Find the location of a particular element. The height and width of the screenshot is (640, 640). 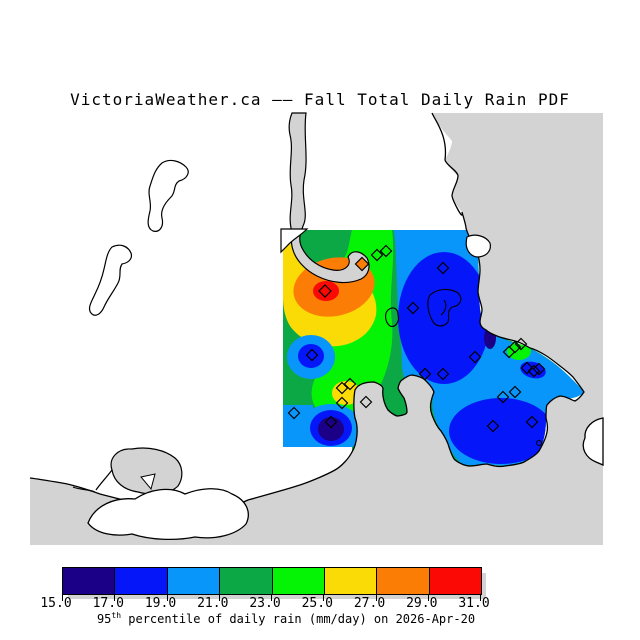

colorbar-tick-label: 15.0 is located at coordinates (56, 603).